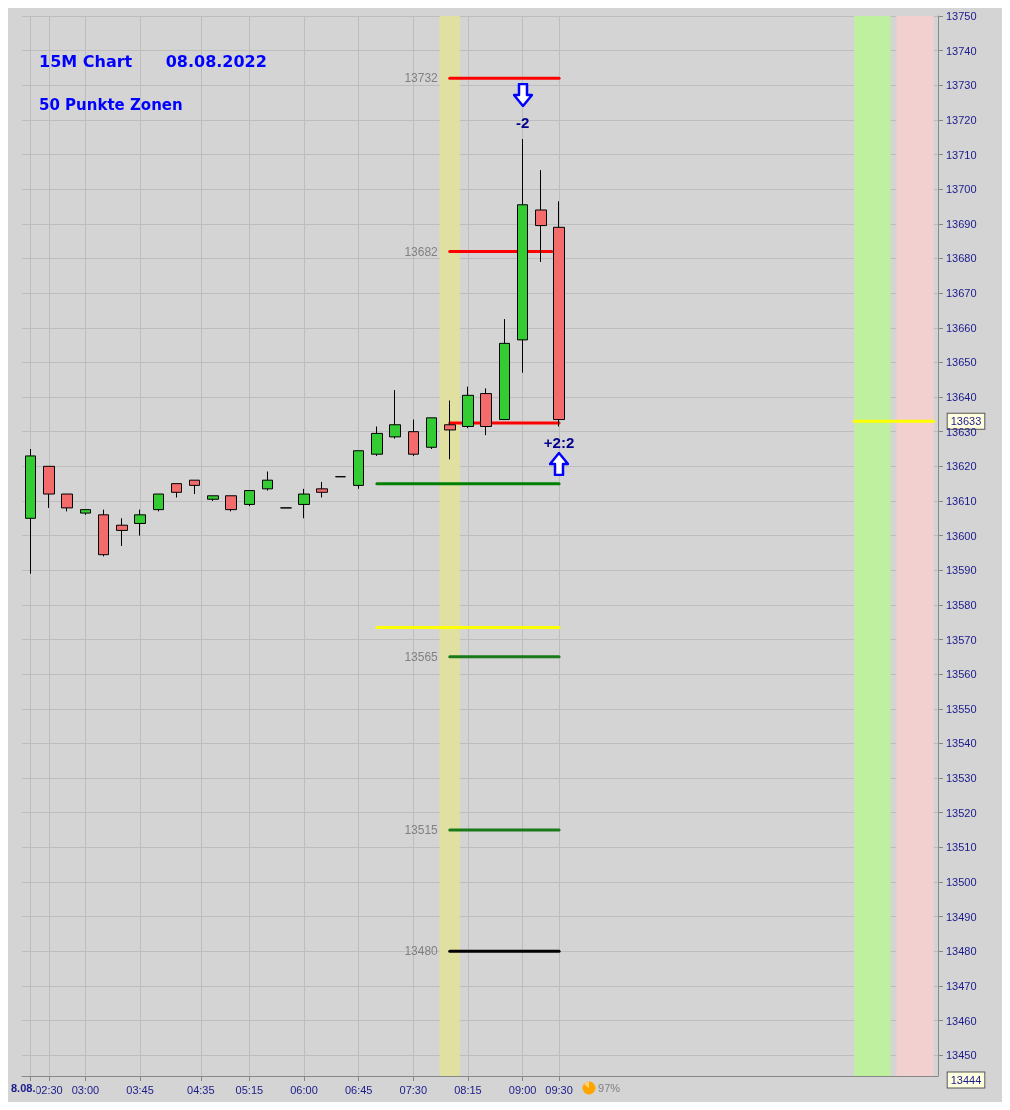 This screenshot has width=1010, height=1110. I want to click on annotation: -2, so click(522, 123).